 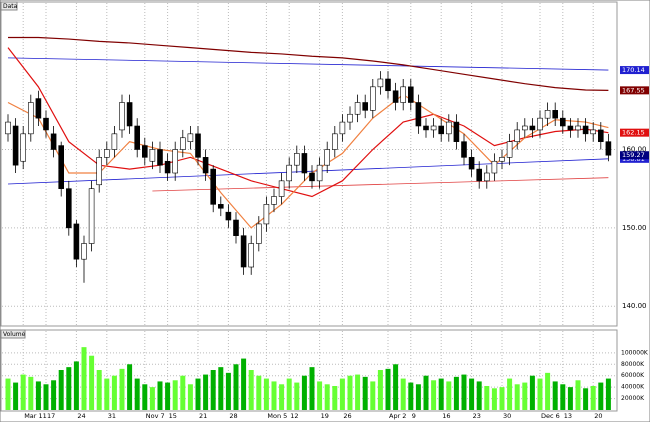 What do you see at coordinates (397, 416) in the screenshot?
I see `x-tick-label: Apr 2` at bounding box center [397, 416].